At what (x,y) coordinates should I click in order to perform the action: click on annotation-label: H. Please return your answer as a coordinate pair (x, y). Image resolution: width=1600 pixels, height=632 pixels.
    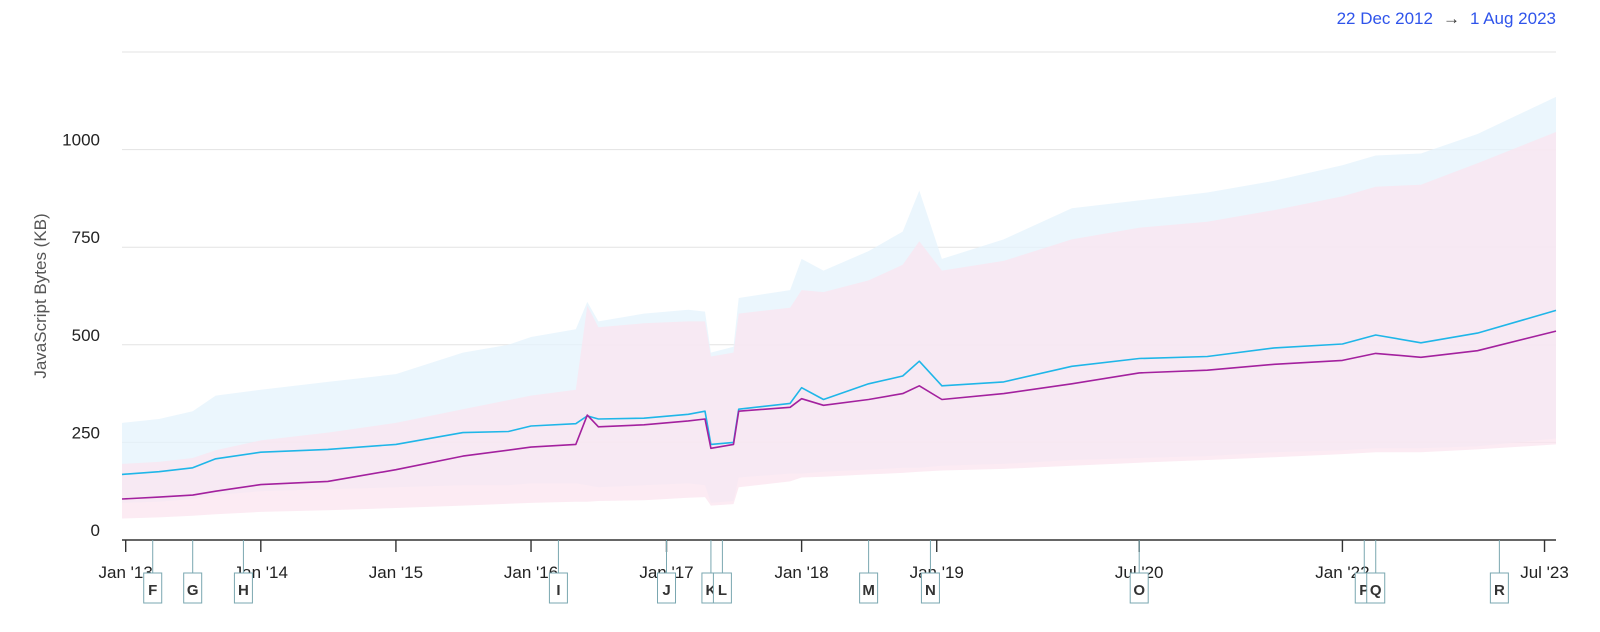
    Looking at the image, I should click on (243, 590).